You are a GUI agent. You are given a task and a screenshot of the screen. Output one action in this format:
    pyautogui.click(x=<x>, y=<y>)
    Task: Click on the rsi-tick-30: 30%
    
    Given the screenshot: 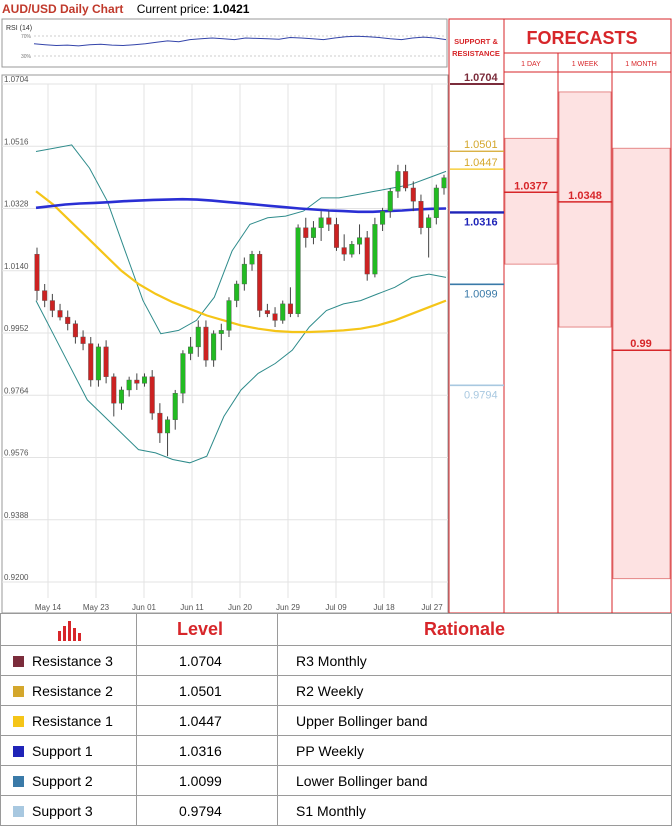 What is the action you would take?
    pyautogui.click(x=26, y=57)
    